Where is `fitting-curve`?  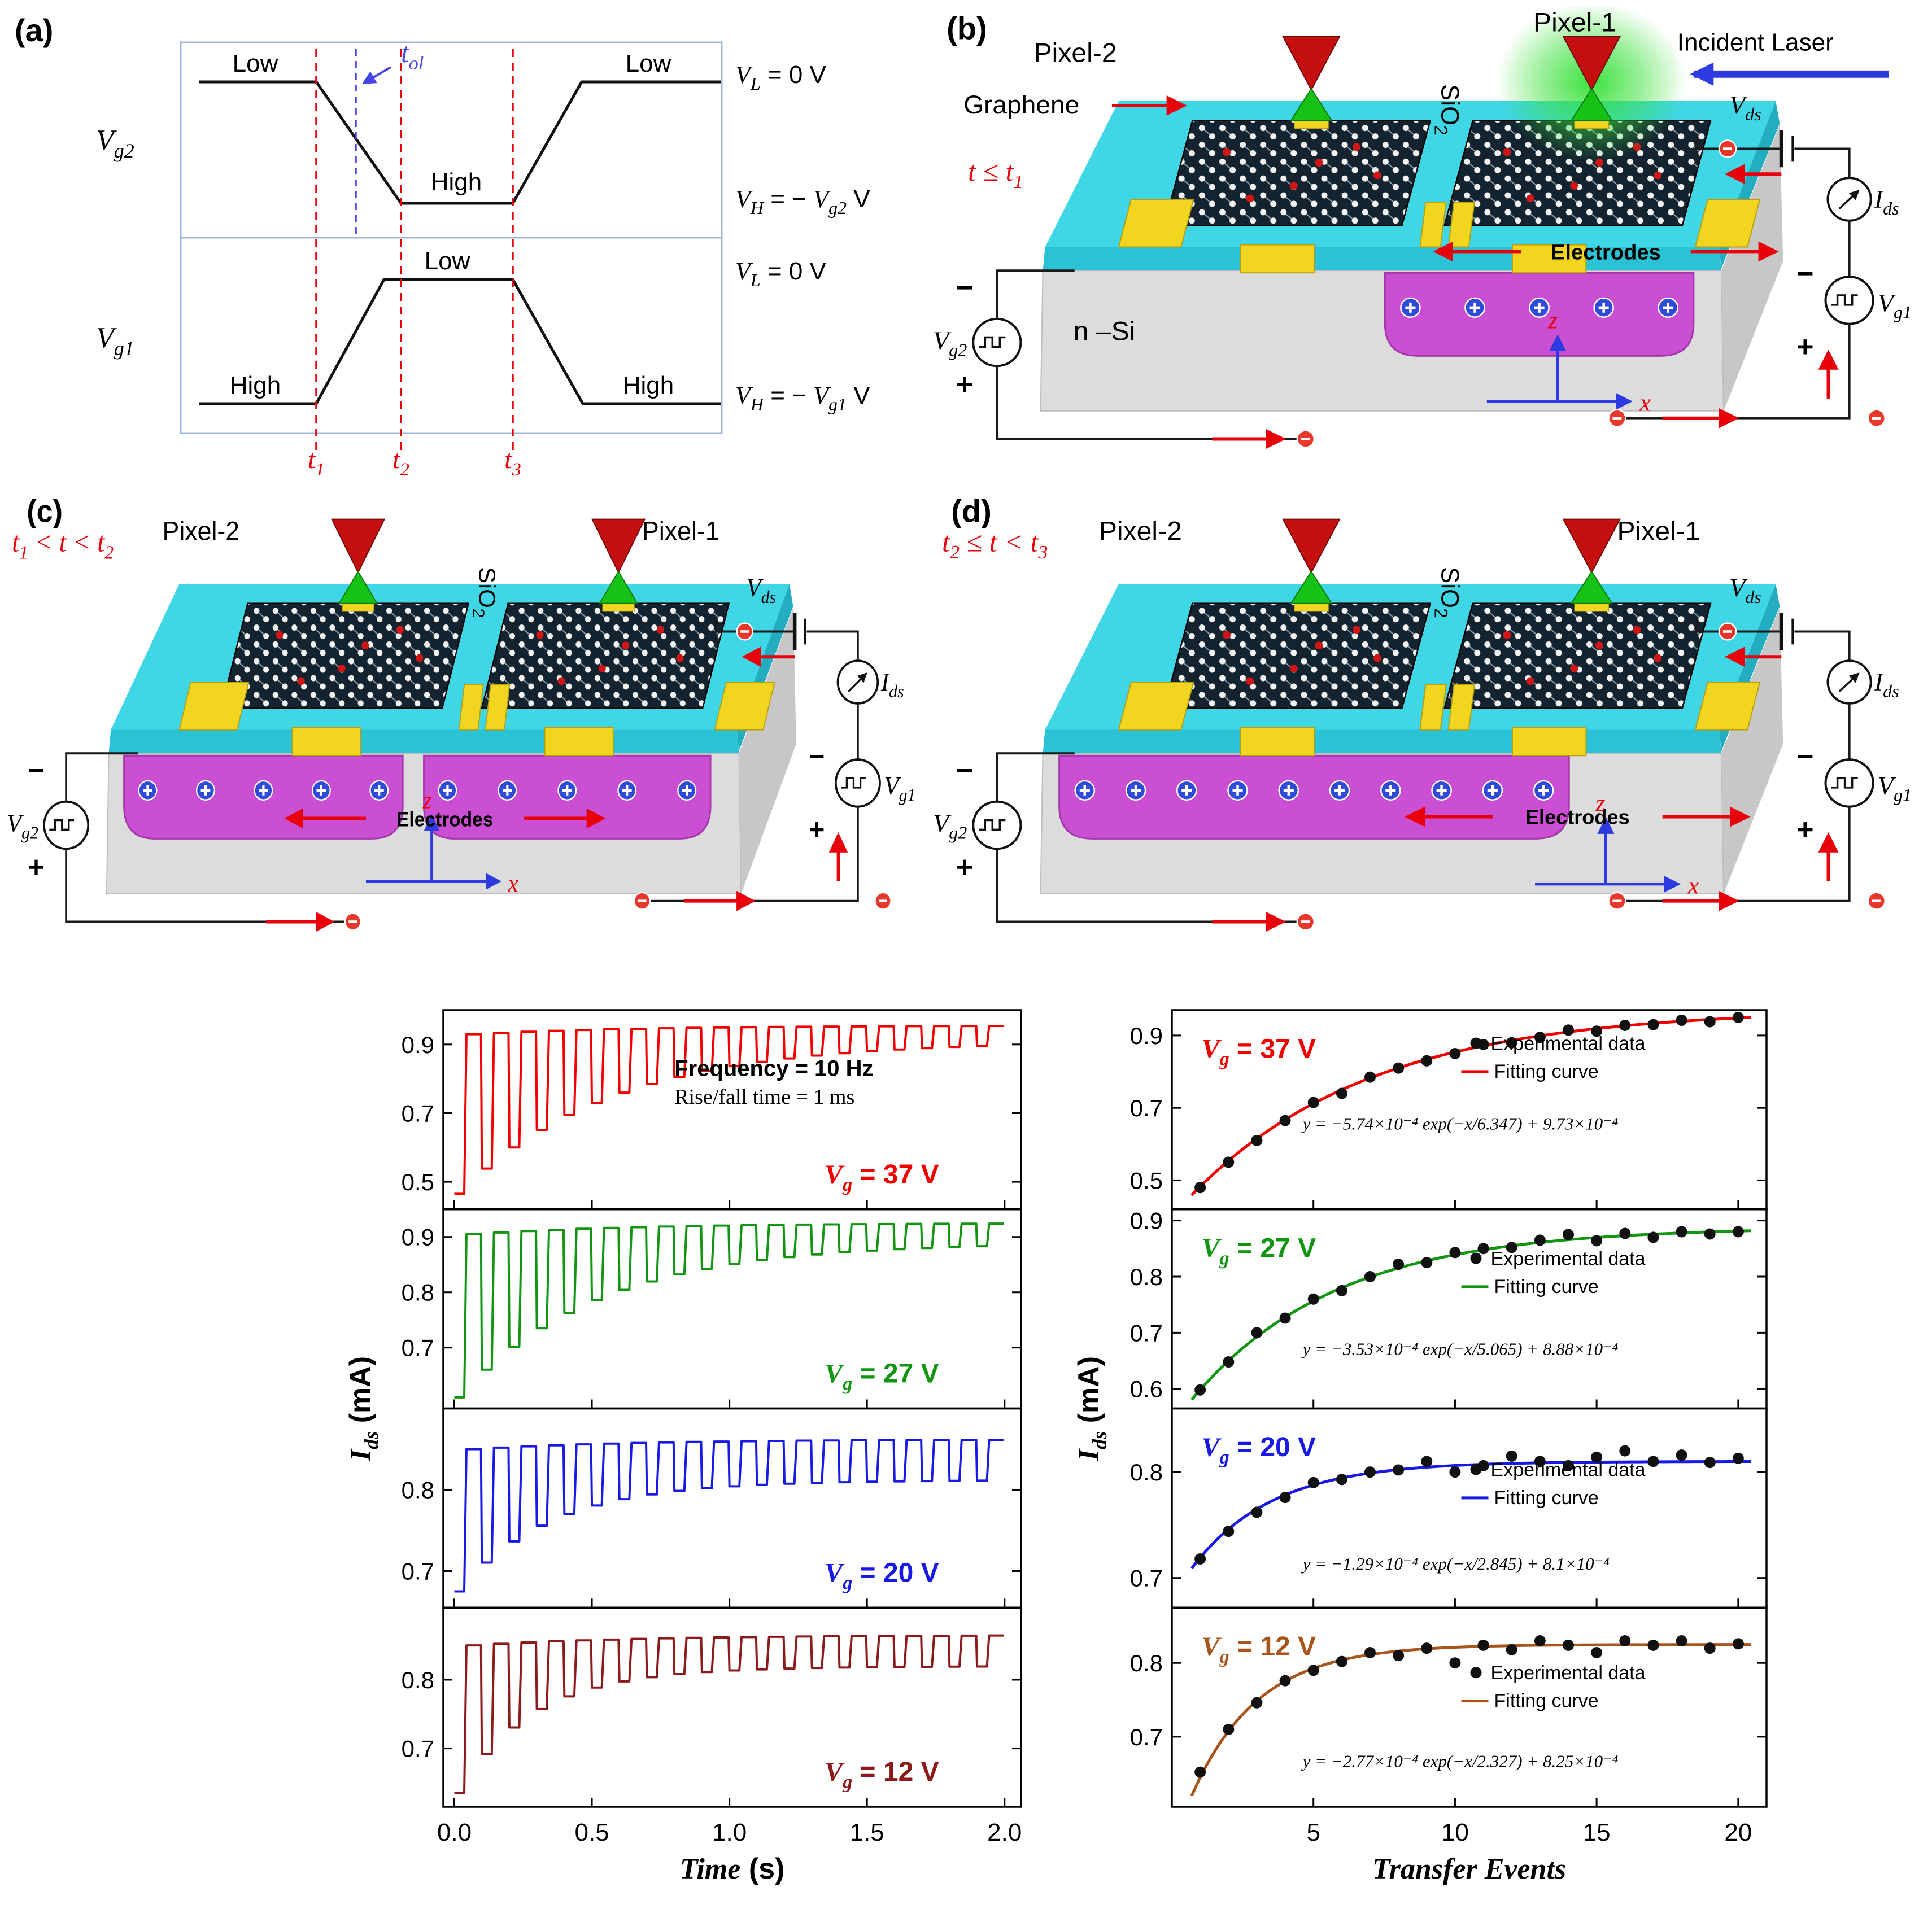 fitting-curve is located at coordinates (1470, 1515).